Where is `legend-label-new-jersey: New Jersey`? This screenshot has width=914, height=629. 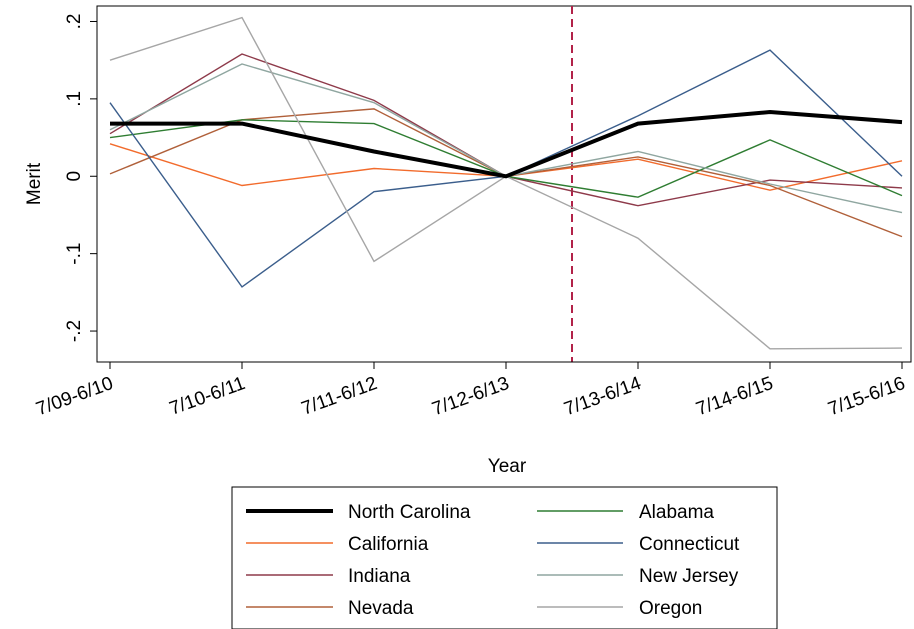
legend-label-new-jersey: New Jersey is located at coordinates (689, 576).